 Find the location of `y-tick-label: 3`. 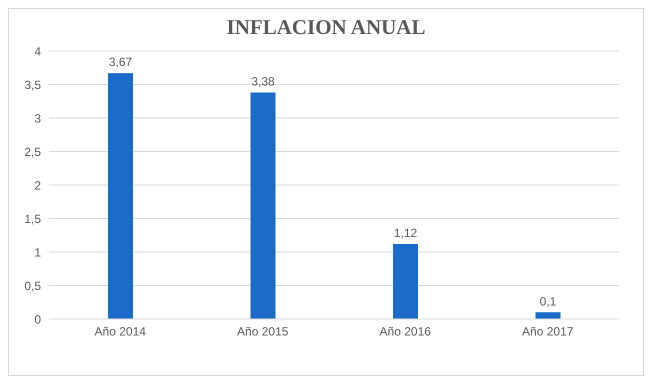

y-tick-label: 3 is located at coordinates (38, 118).